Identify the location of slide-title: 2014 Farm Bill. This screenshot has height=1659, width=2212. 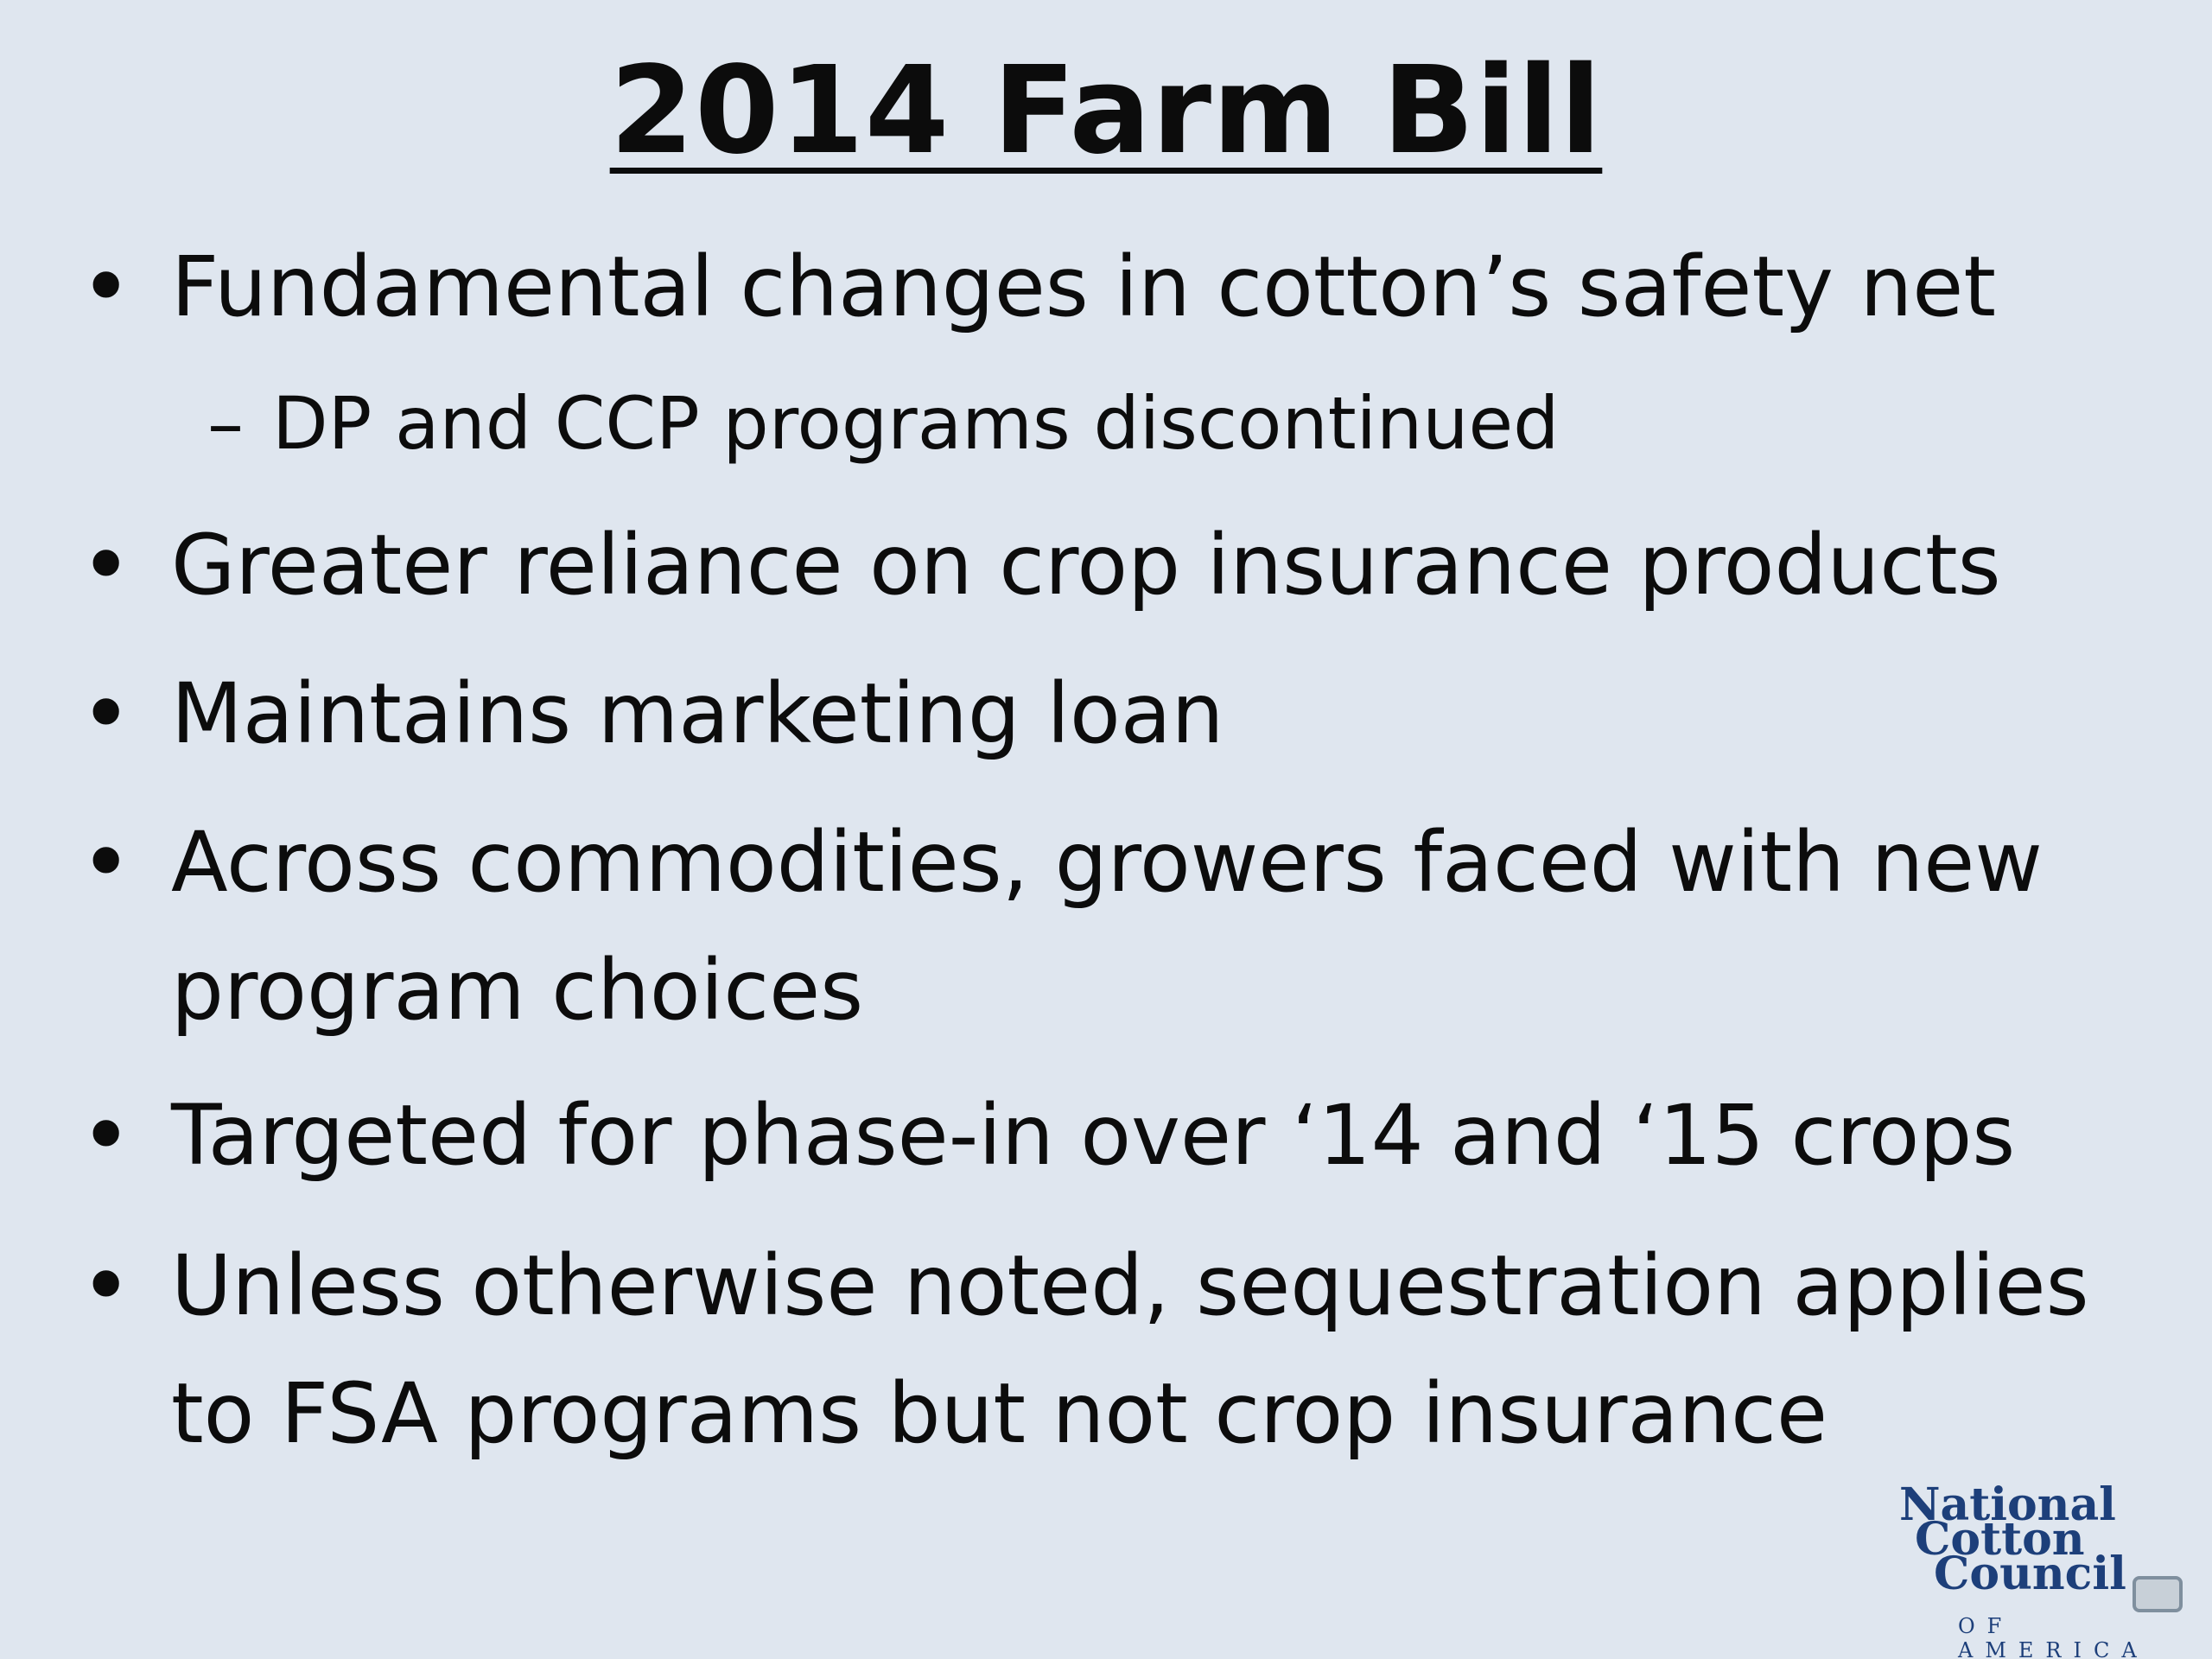
(1106, 111).